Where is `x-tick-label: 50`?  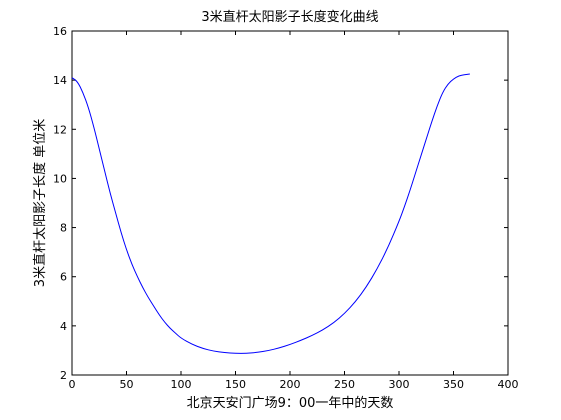
x-tick-label: 50 is located at coordinates (127, 384).